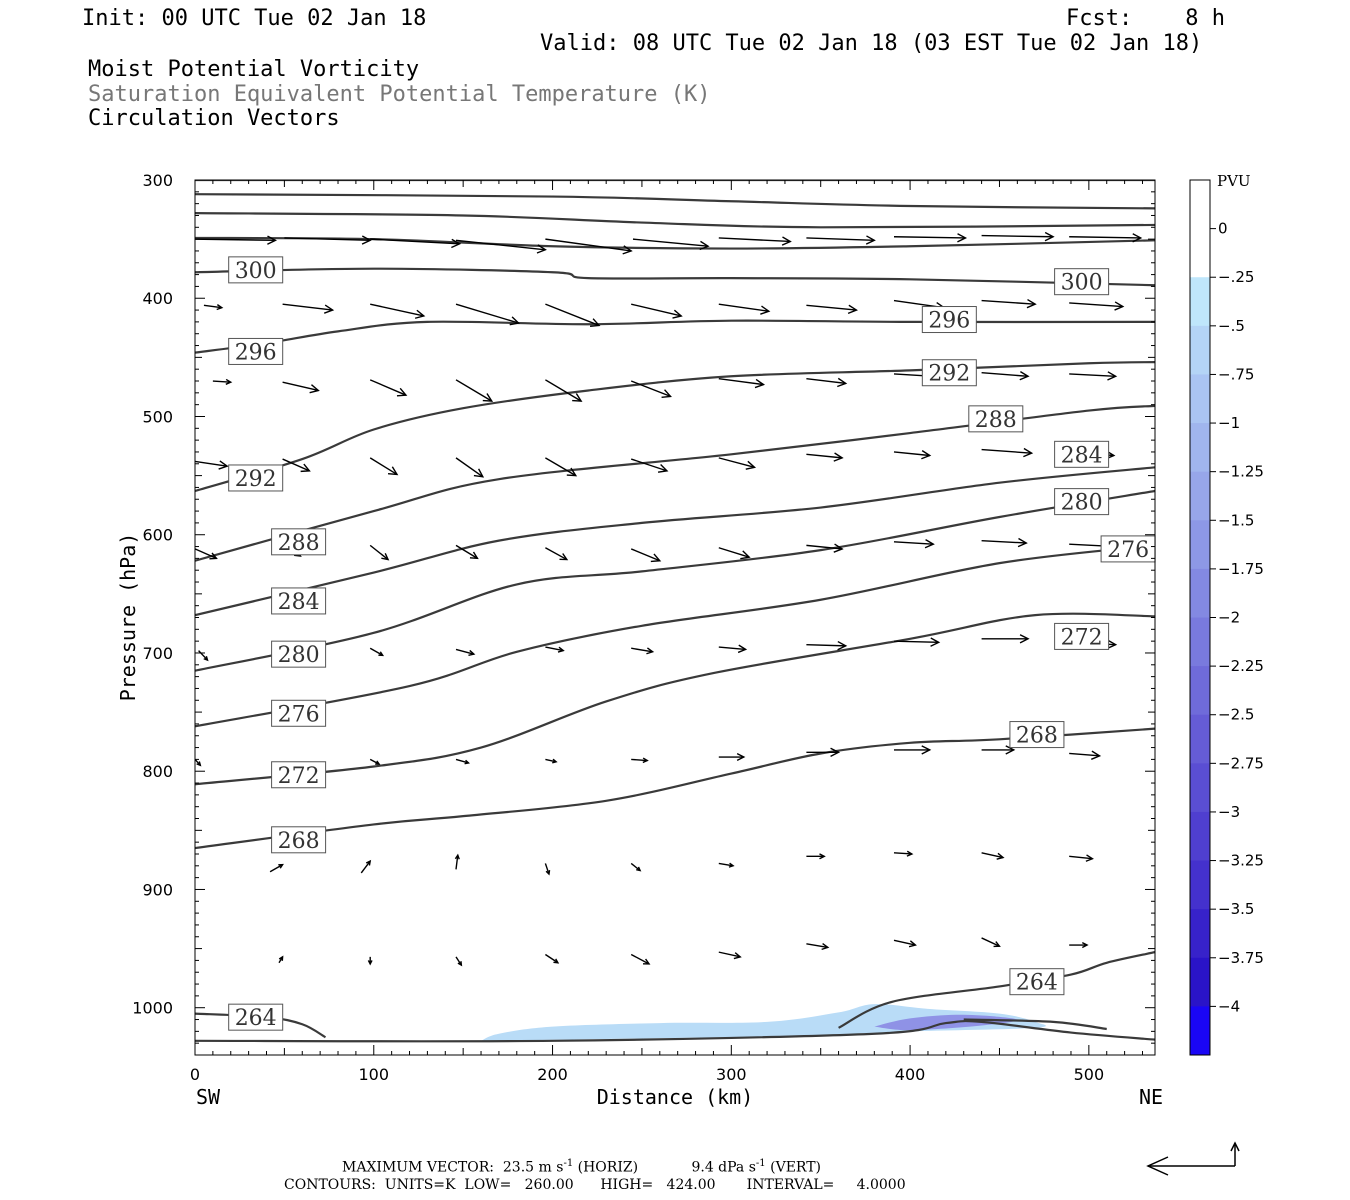 Image resolution: width=1350 pixels, height=1200 pixels. Describe the element at coordinates (647, 1074) in the screenshot. I see `x-tick-labels: 0 100 200 300 400 500` at that location.